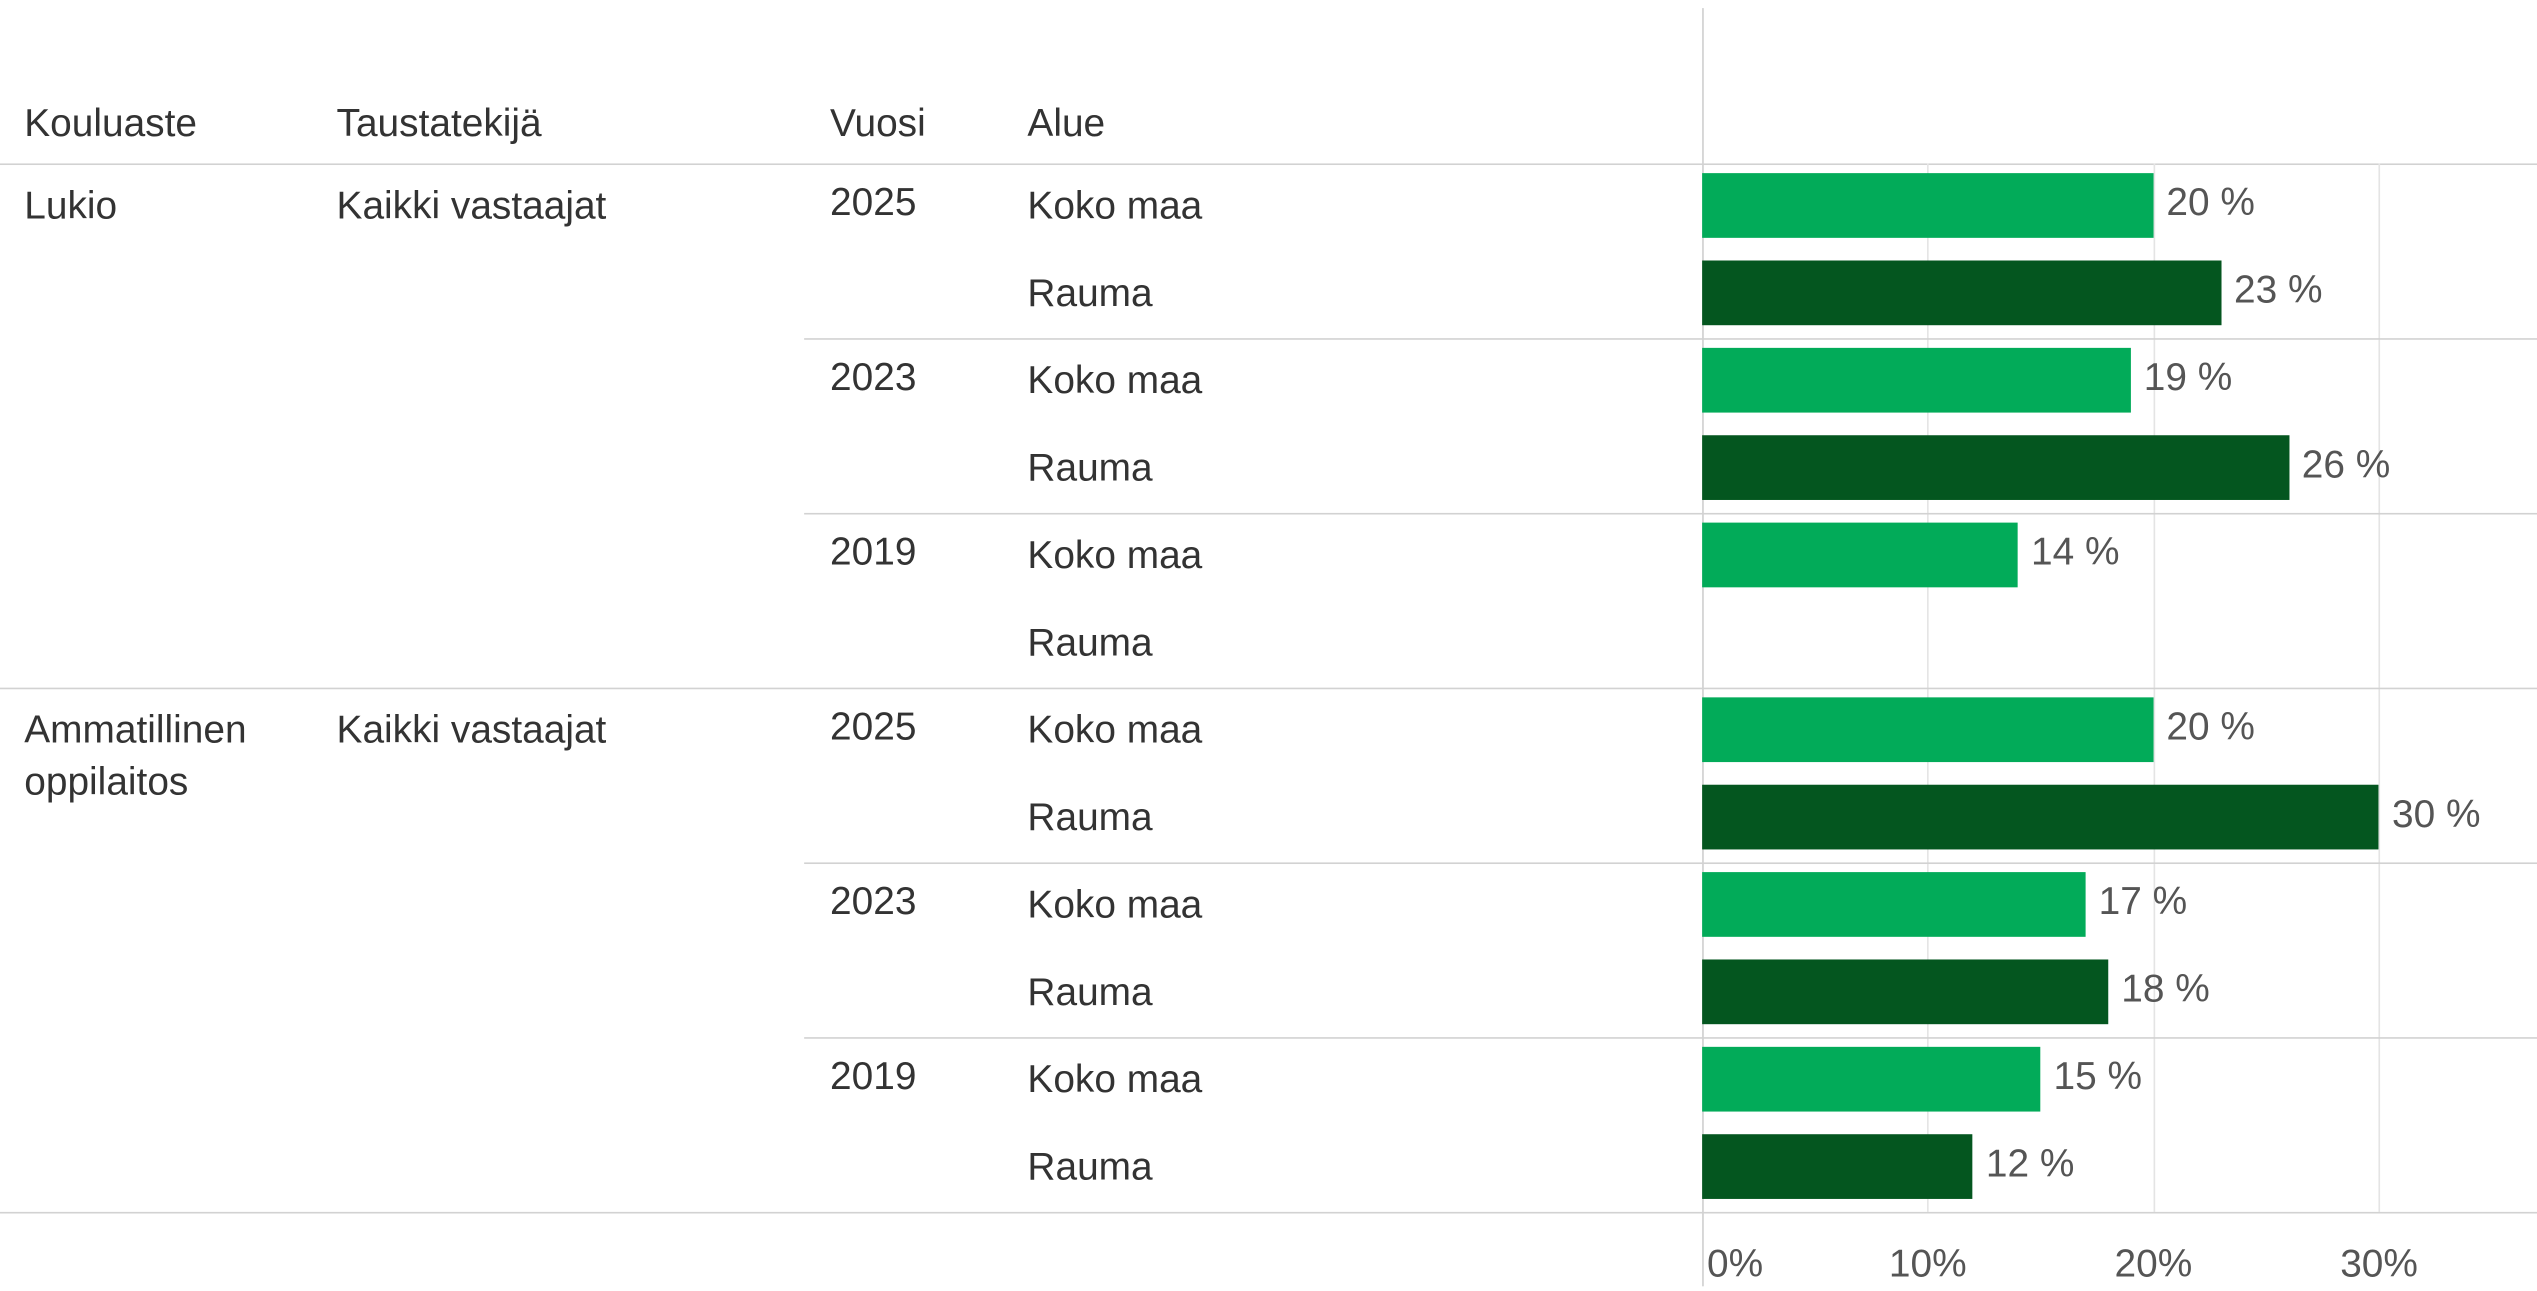 This screenshot has height=1291, width=2537. I want to click on kouluaste: Ammatillinen oppilaitos, so click(135, 756).